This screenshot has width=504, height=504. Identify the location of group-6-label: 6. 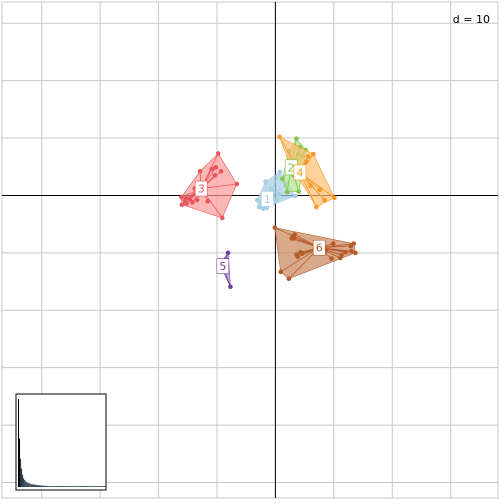
(319, 247).